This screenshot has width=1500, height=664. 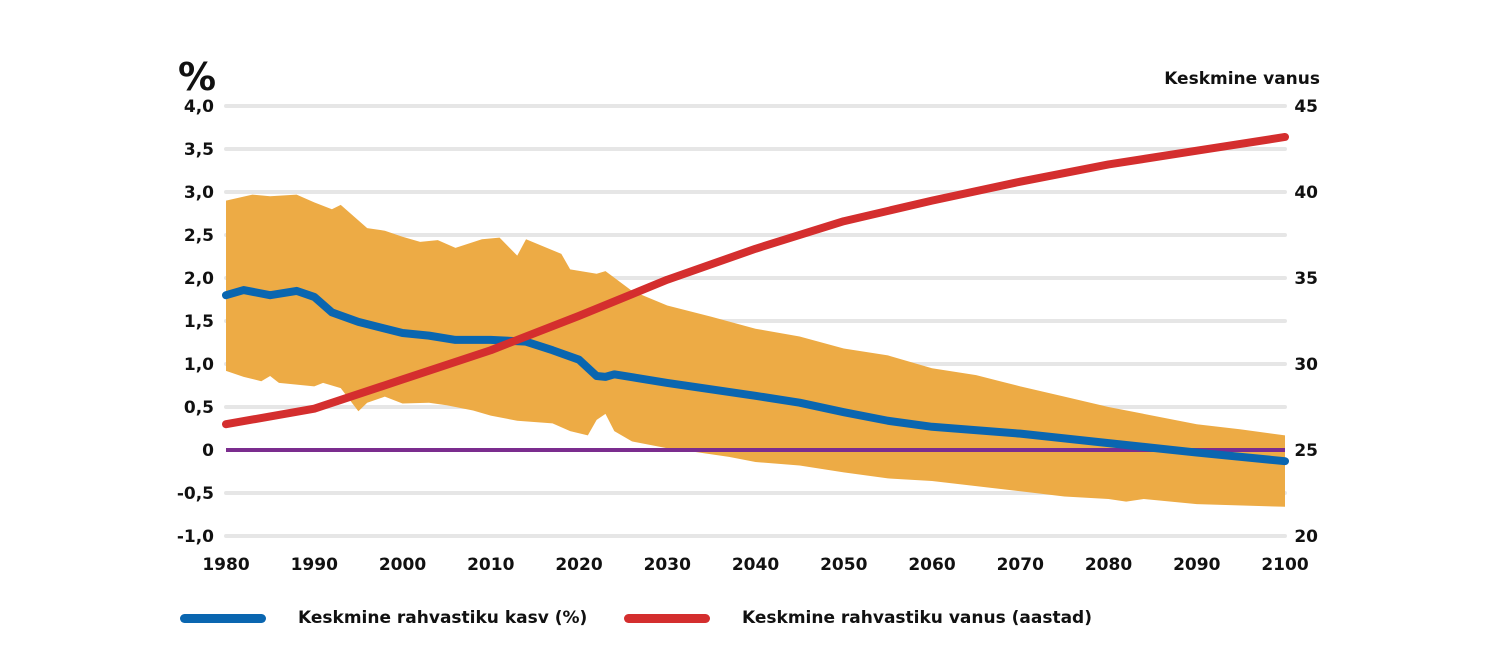 I want to click on right-tick-label: 40, so click(x=1306, y=193).